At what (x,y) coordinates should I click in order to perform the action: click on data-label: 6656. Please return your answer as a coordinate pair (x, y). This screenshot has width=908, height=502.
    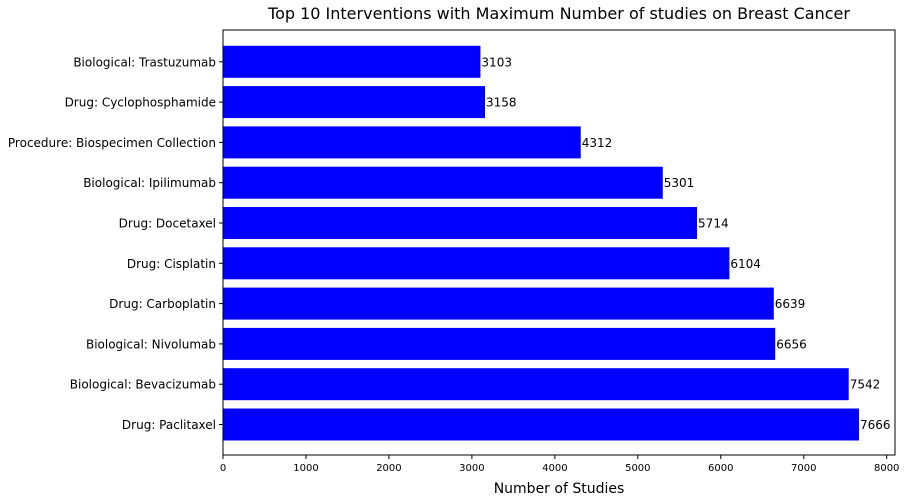
    Looking at the image, I should click on (791, 344).